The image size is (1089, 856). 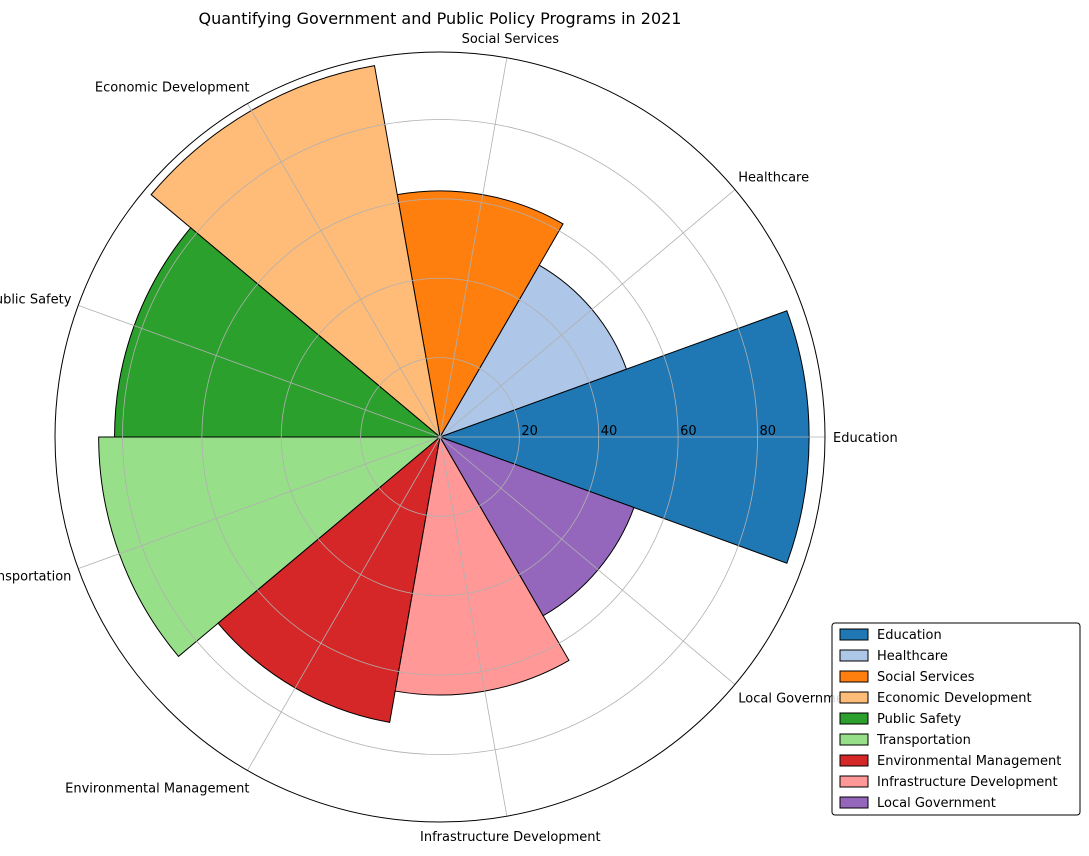 I want to click on category-label: Transportation, so click(x=35, y=577).